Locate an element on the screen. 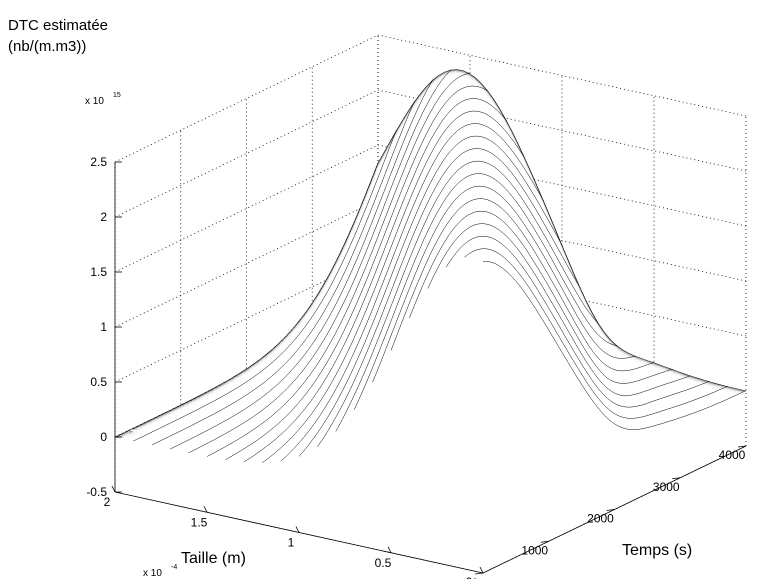  z-axis-label-line2: (nb/(m.m3)) is located at coordinates (47, 46).